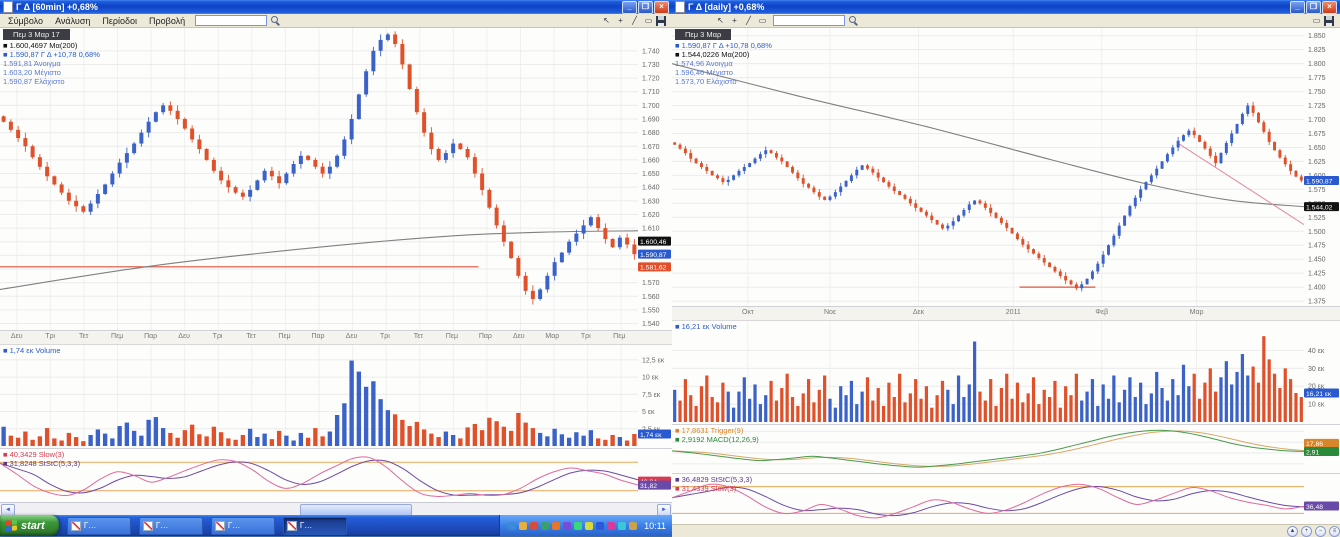 The width and height of the screenshot is (1340, 537). What do you see at coordinates (1316, 20) in the screenshot?
I see `zoom-tool-icon: ▭` at bounding box center [1316, 20].